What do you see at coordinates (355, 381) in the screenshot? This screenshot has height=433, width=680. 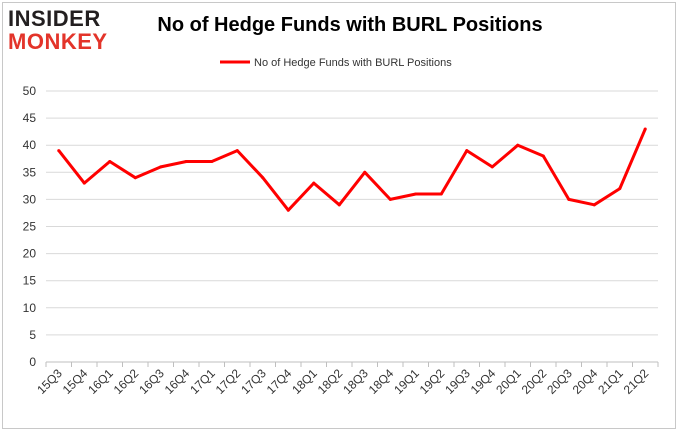 I see `x-tick-label: 18Q3` at bounding box center [355, 381].